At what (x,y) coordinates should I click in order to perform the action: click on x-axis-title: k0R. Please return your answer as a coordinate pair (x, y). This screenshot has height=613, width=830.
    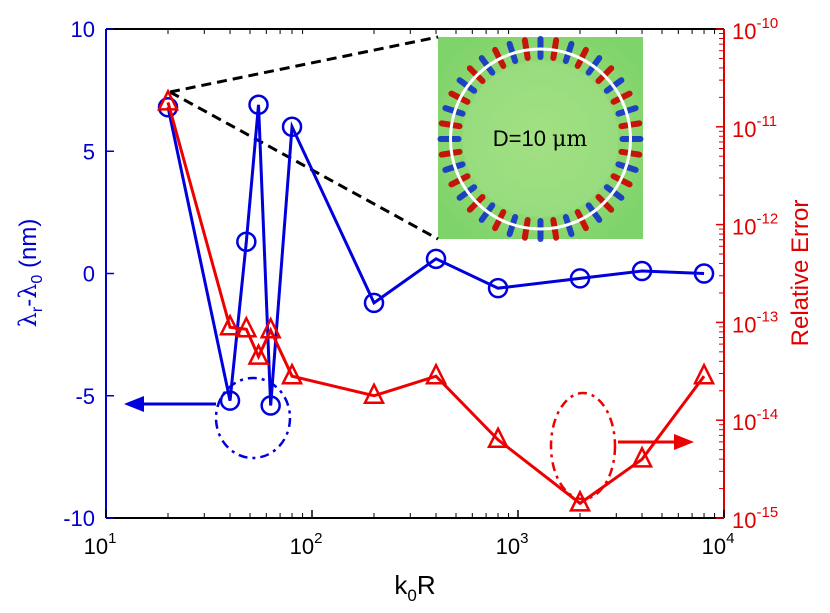
    Looking at the image, I should click on (414, 587).